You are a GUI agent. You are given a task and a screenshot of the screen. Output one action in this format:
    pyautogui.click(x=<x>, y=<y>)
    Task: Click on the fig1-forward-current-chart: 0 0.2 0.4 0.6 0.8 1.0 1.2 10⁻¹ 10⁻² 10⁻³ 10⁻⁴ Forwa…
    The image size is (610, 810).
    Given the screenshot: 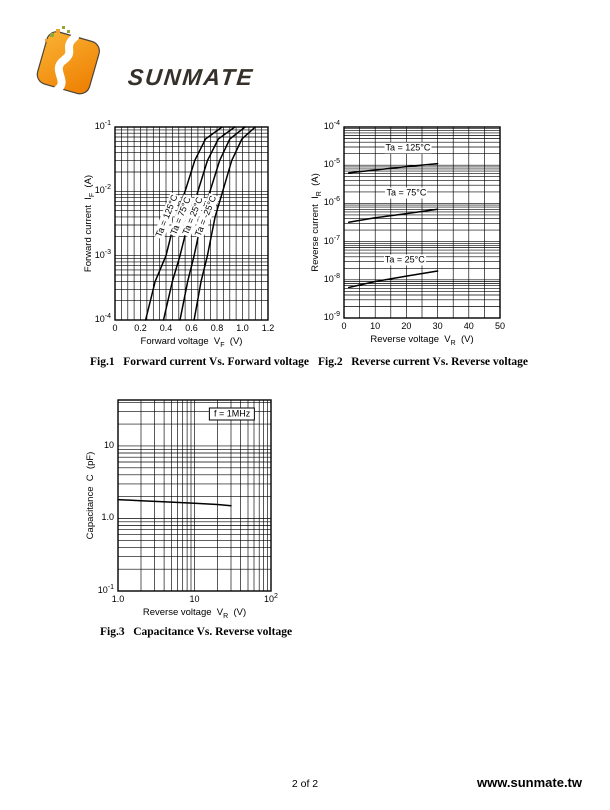 What is the action you would take?
    pyautogui.click(x=184, y=238)
    